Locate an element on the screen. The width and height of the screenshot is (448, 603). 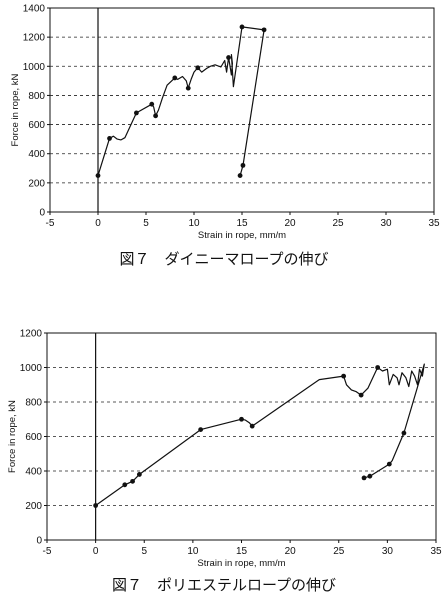
y-tick-label: 1400 is located at coordinates (34, 9).